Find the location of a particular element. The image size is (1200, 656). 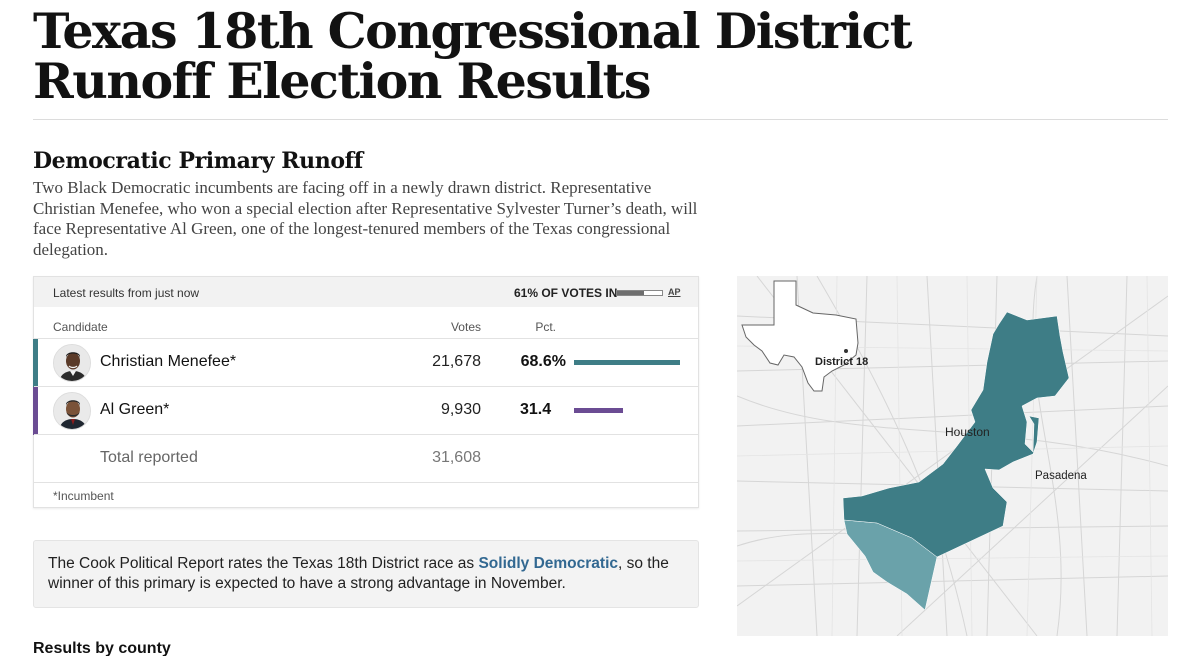

candidate-pct: 68.6% is located at coordinates (543, 361).